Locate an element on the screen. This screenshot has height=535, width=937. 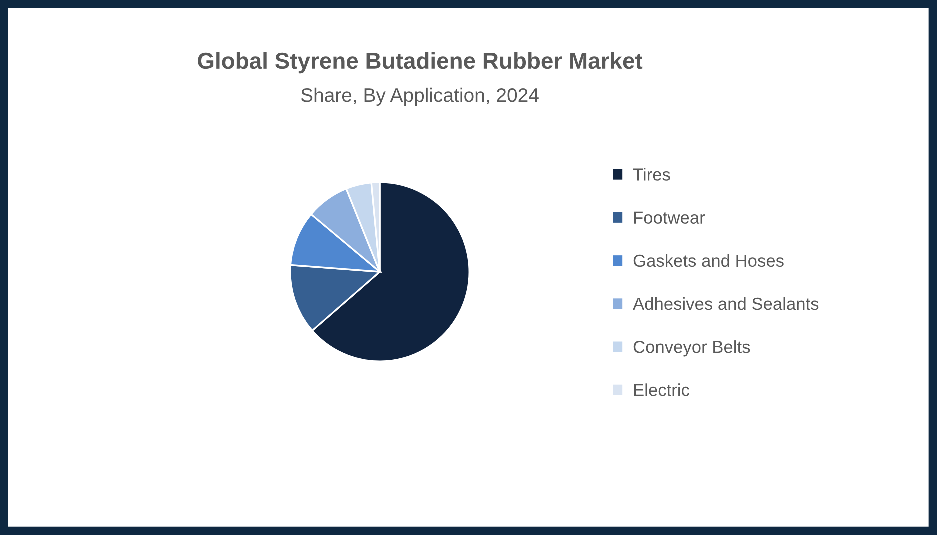
legend-label: Gaskets and Hoses is located at coordinates (709, 261).